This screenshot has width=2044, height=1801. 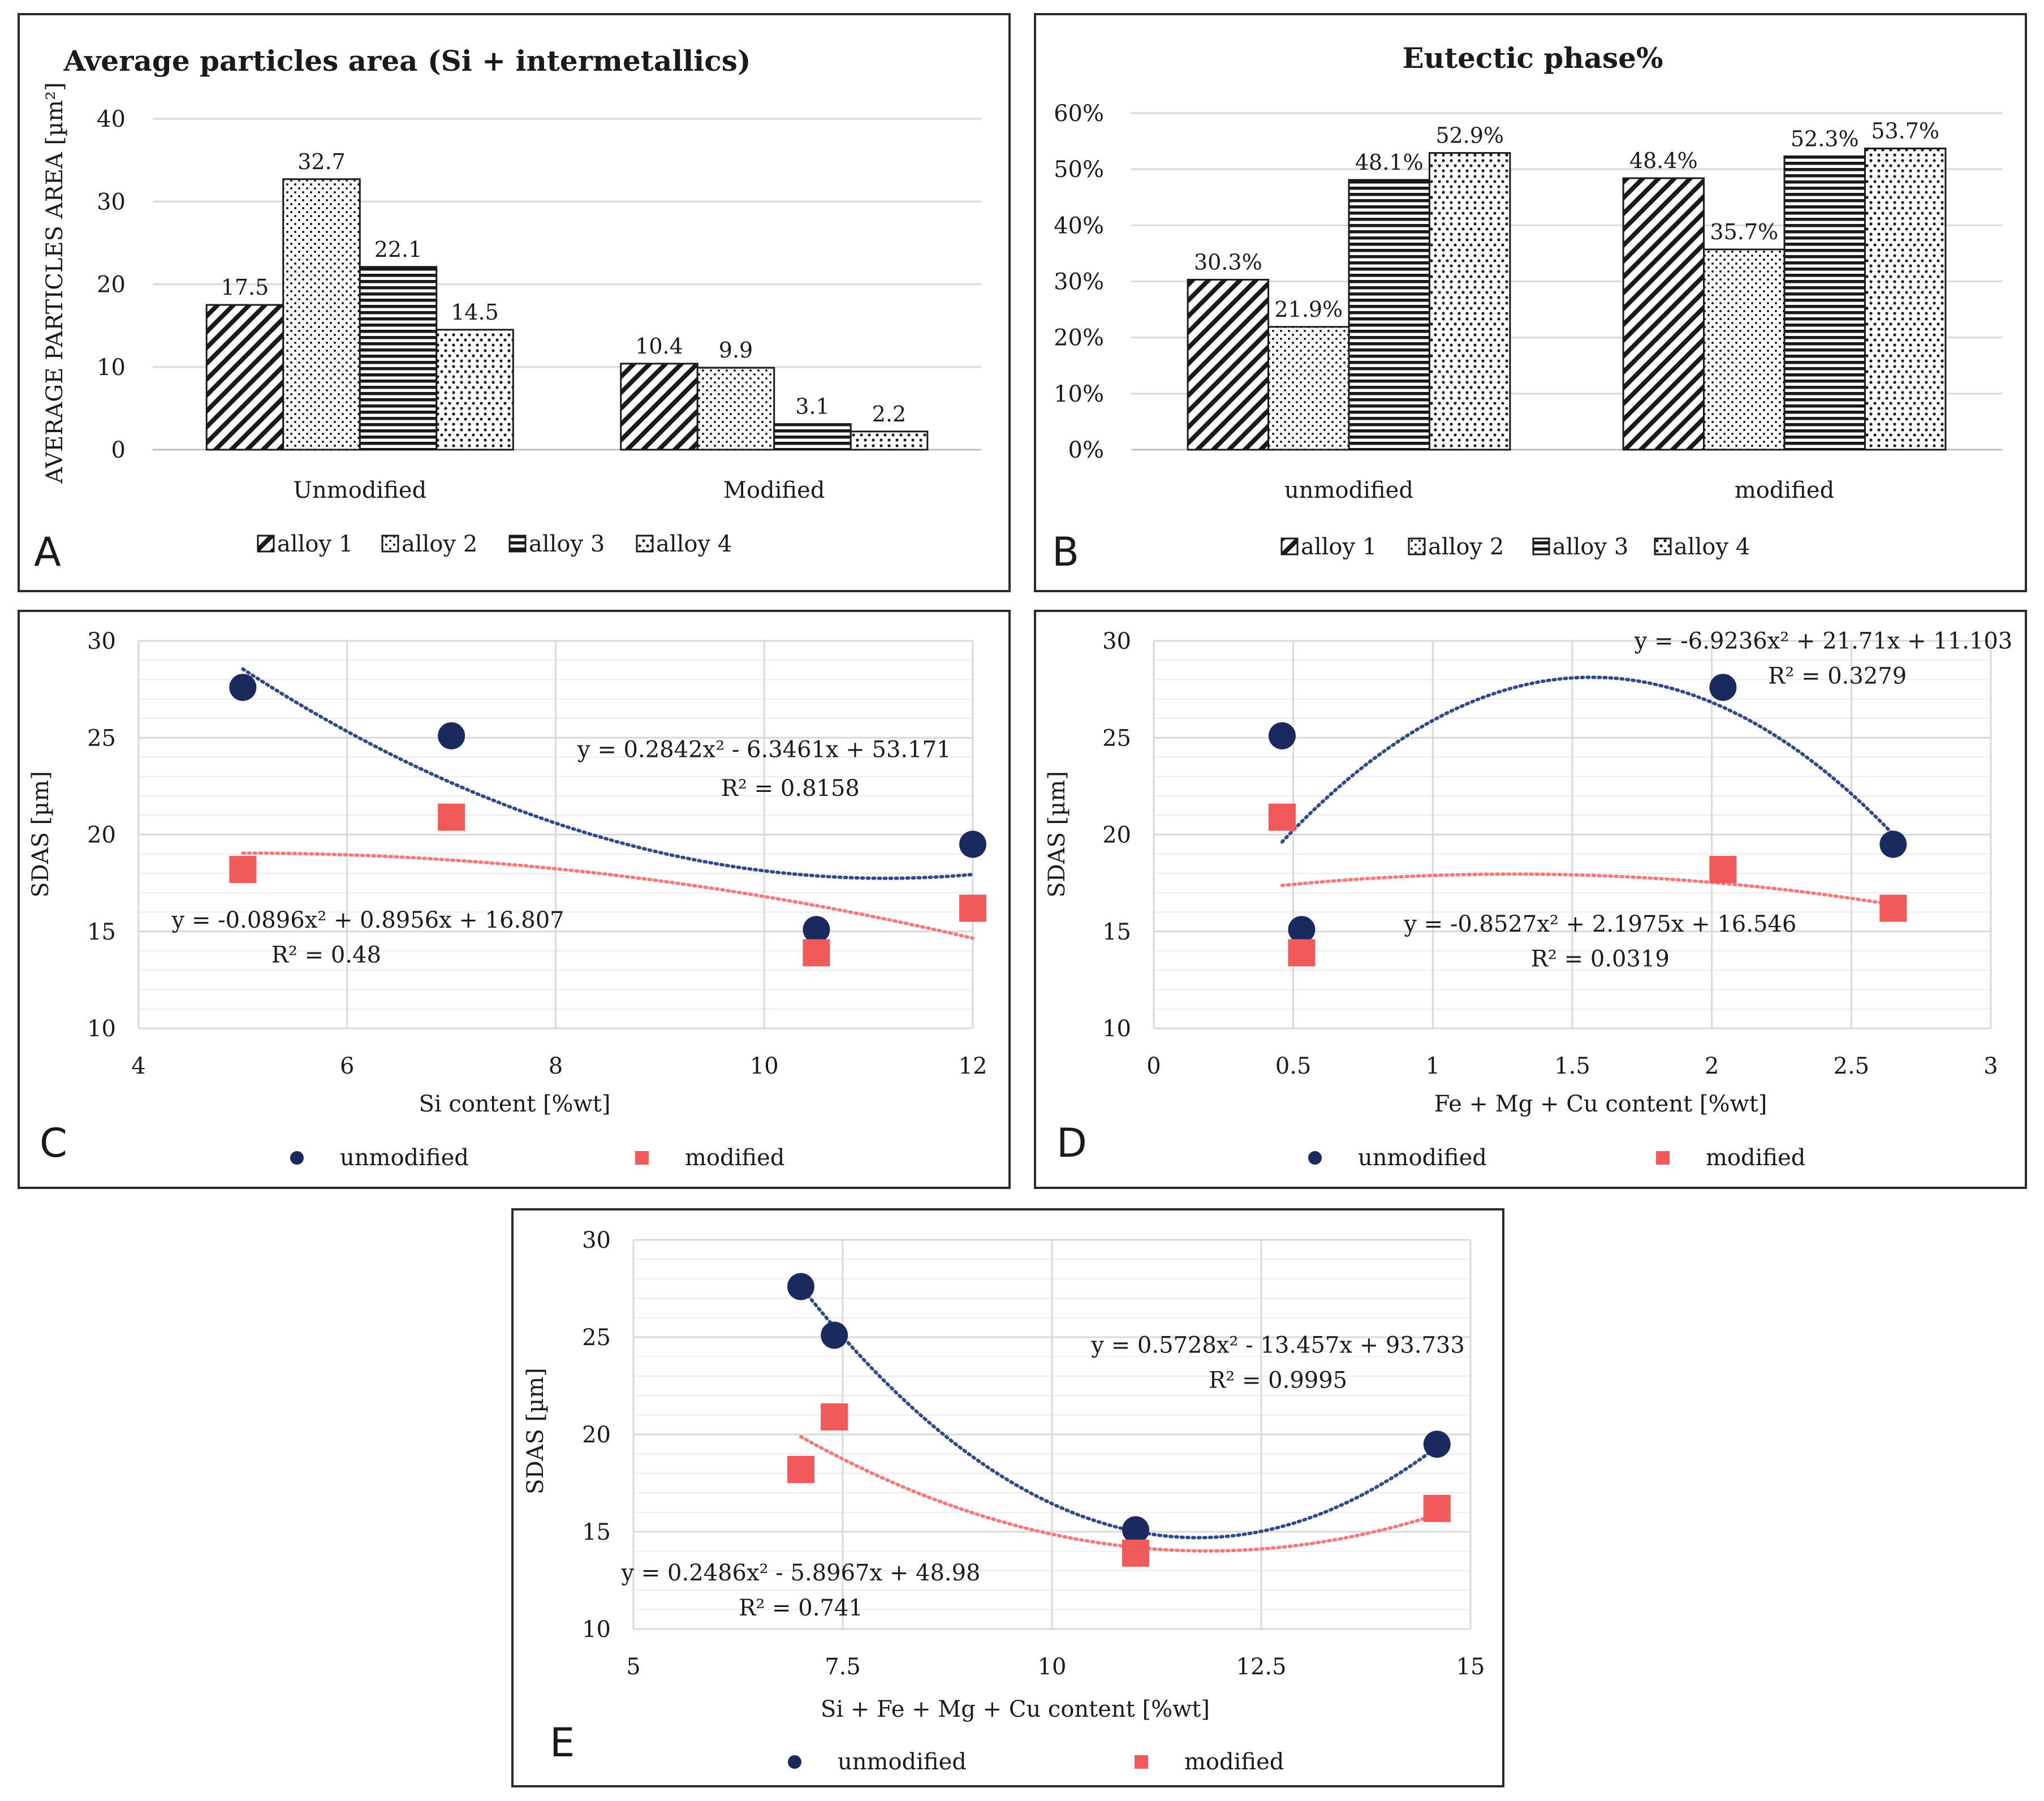 I want to click on x-tick-label: 3, so click(x=1990, y=1066).